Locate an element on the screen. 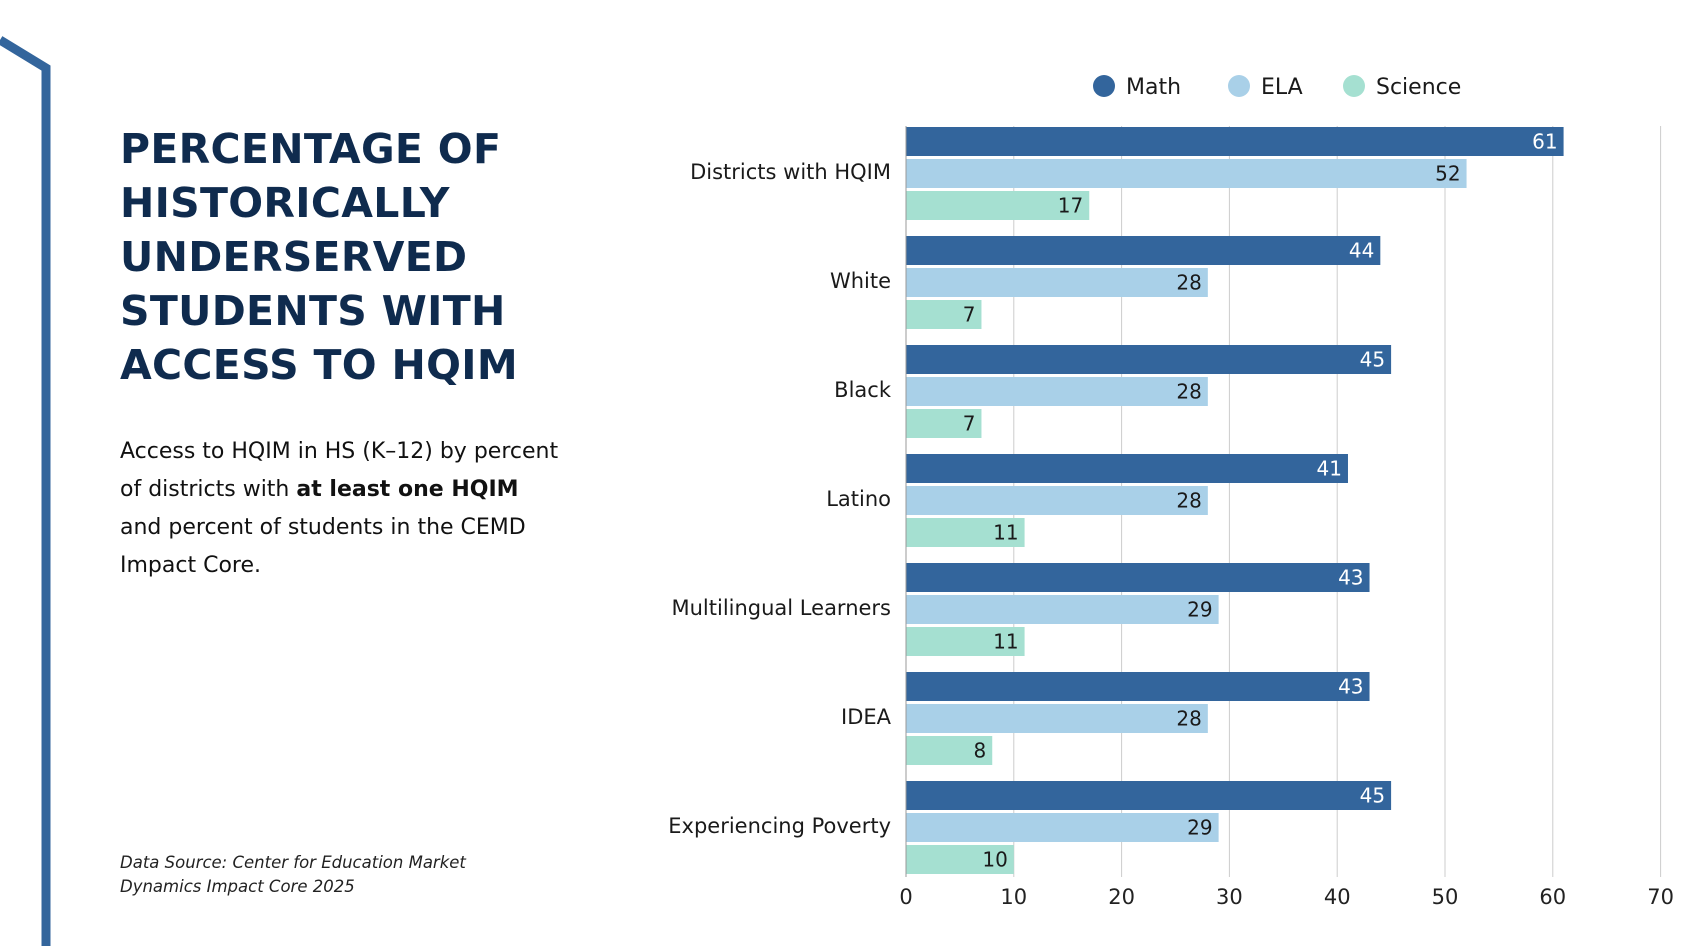 The image size is (1698, 946). x-tick-label: 60 is located at coordinates (1552, 897).